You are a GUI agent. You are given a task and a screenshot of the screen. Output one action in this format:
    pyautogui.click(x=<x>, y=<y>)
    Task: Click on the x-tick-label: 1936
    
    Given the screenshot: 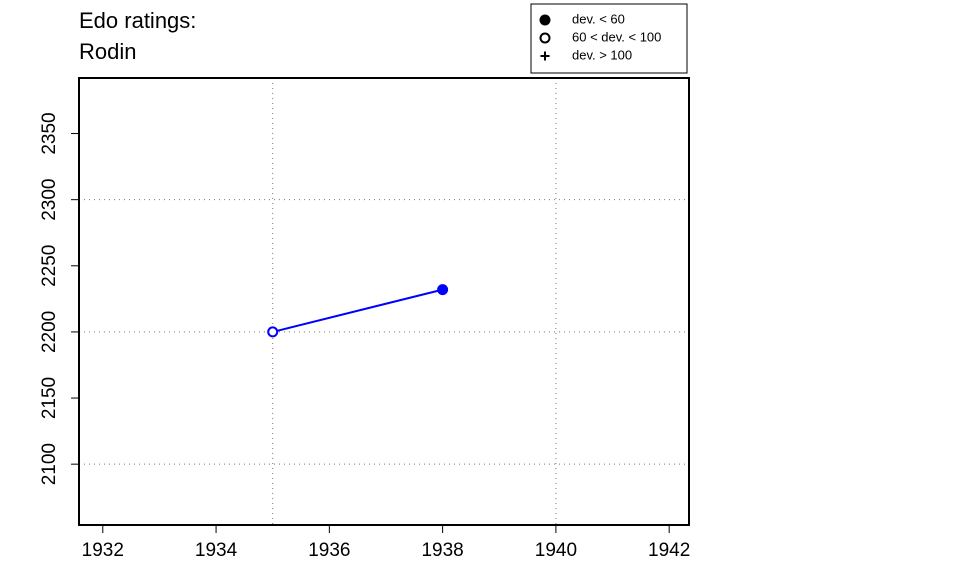 What is the action you would take?
    pyautogui.click(x=329, y=550)
    